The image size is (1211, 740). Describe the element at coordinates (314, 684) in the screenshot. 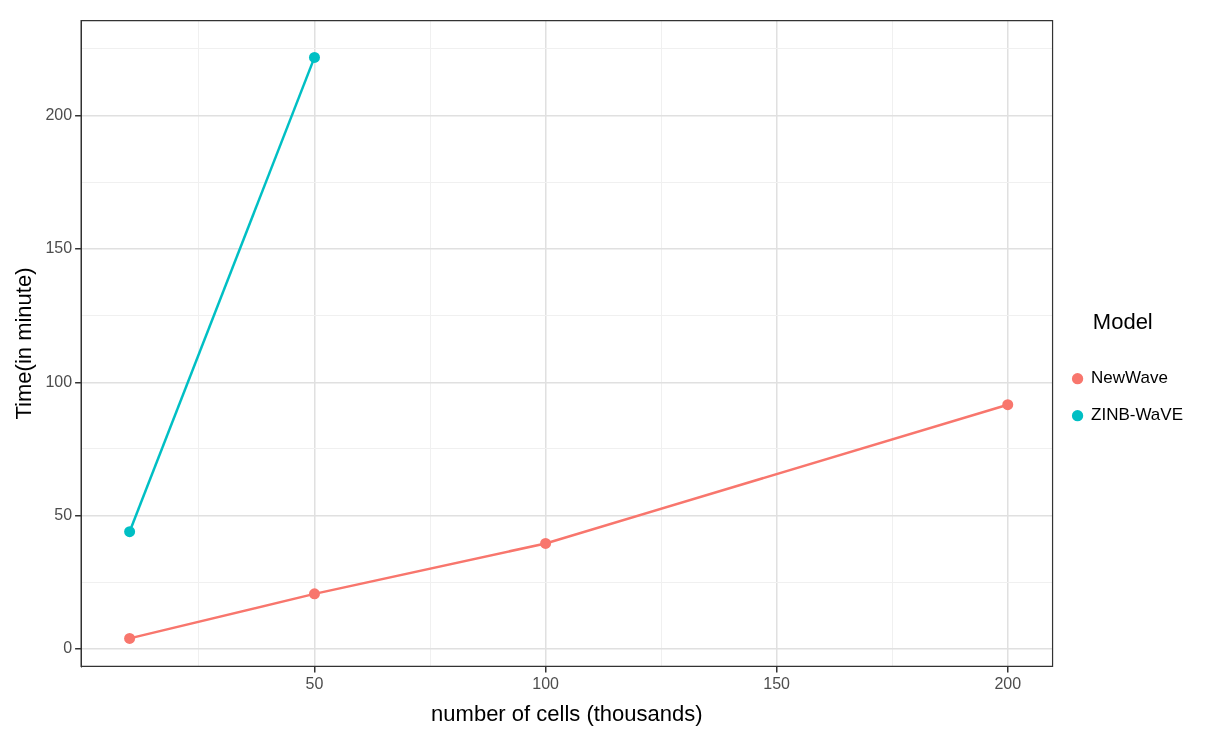

I see `x-tick-label: 50` at that location.